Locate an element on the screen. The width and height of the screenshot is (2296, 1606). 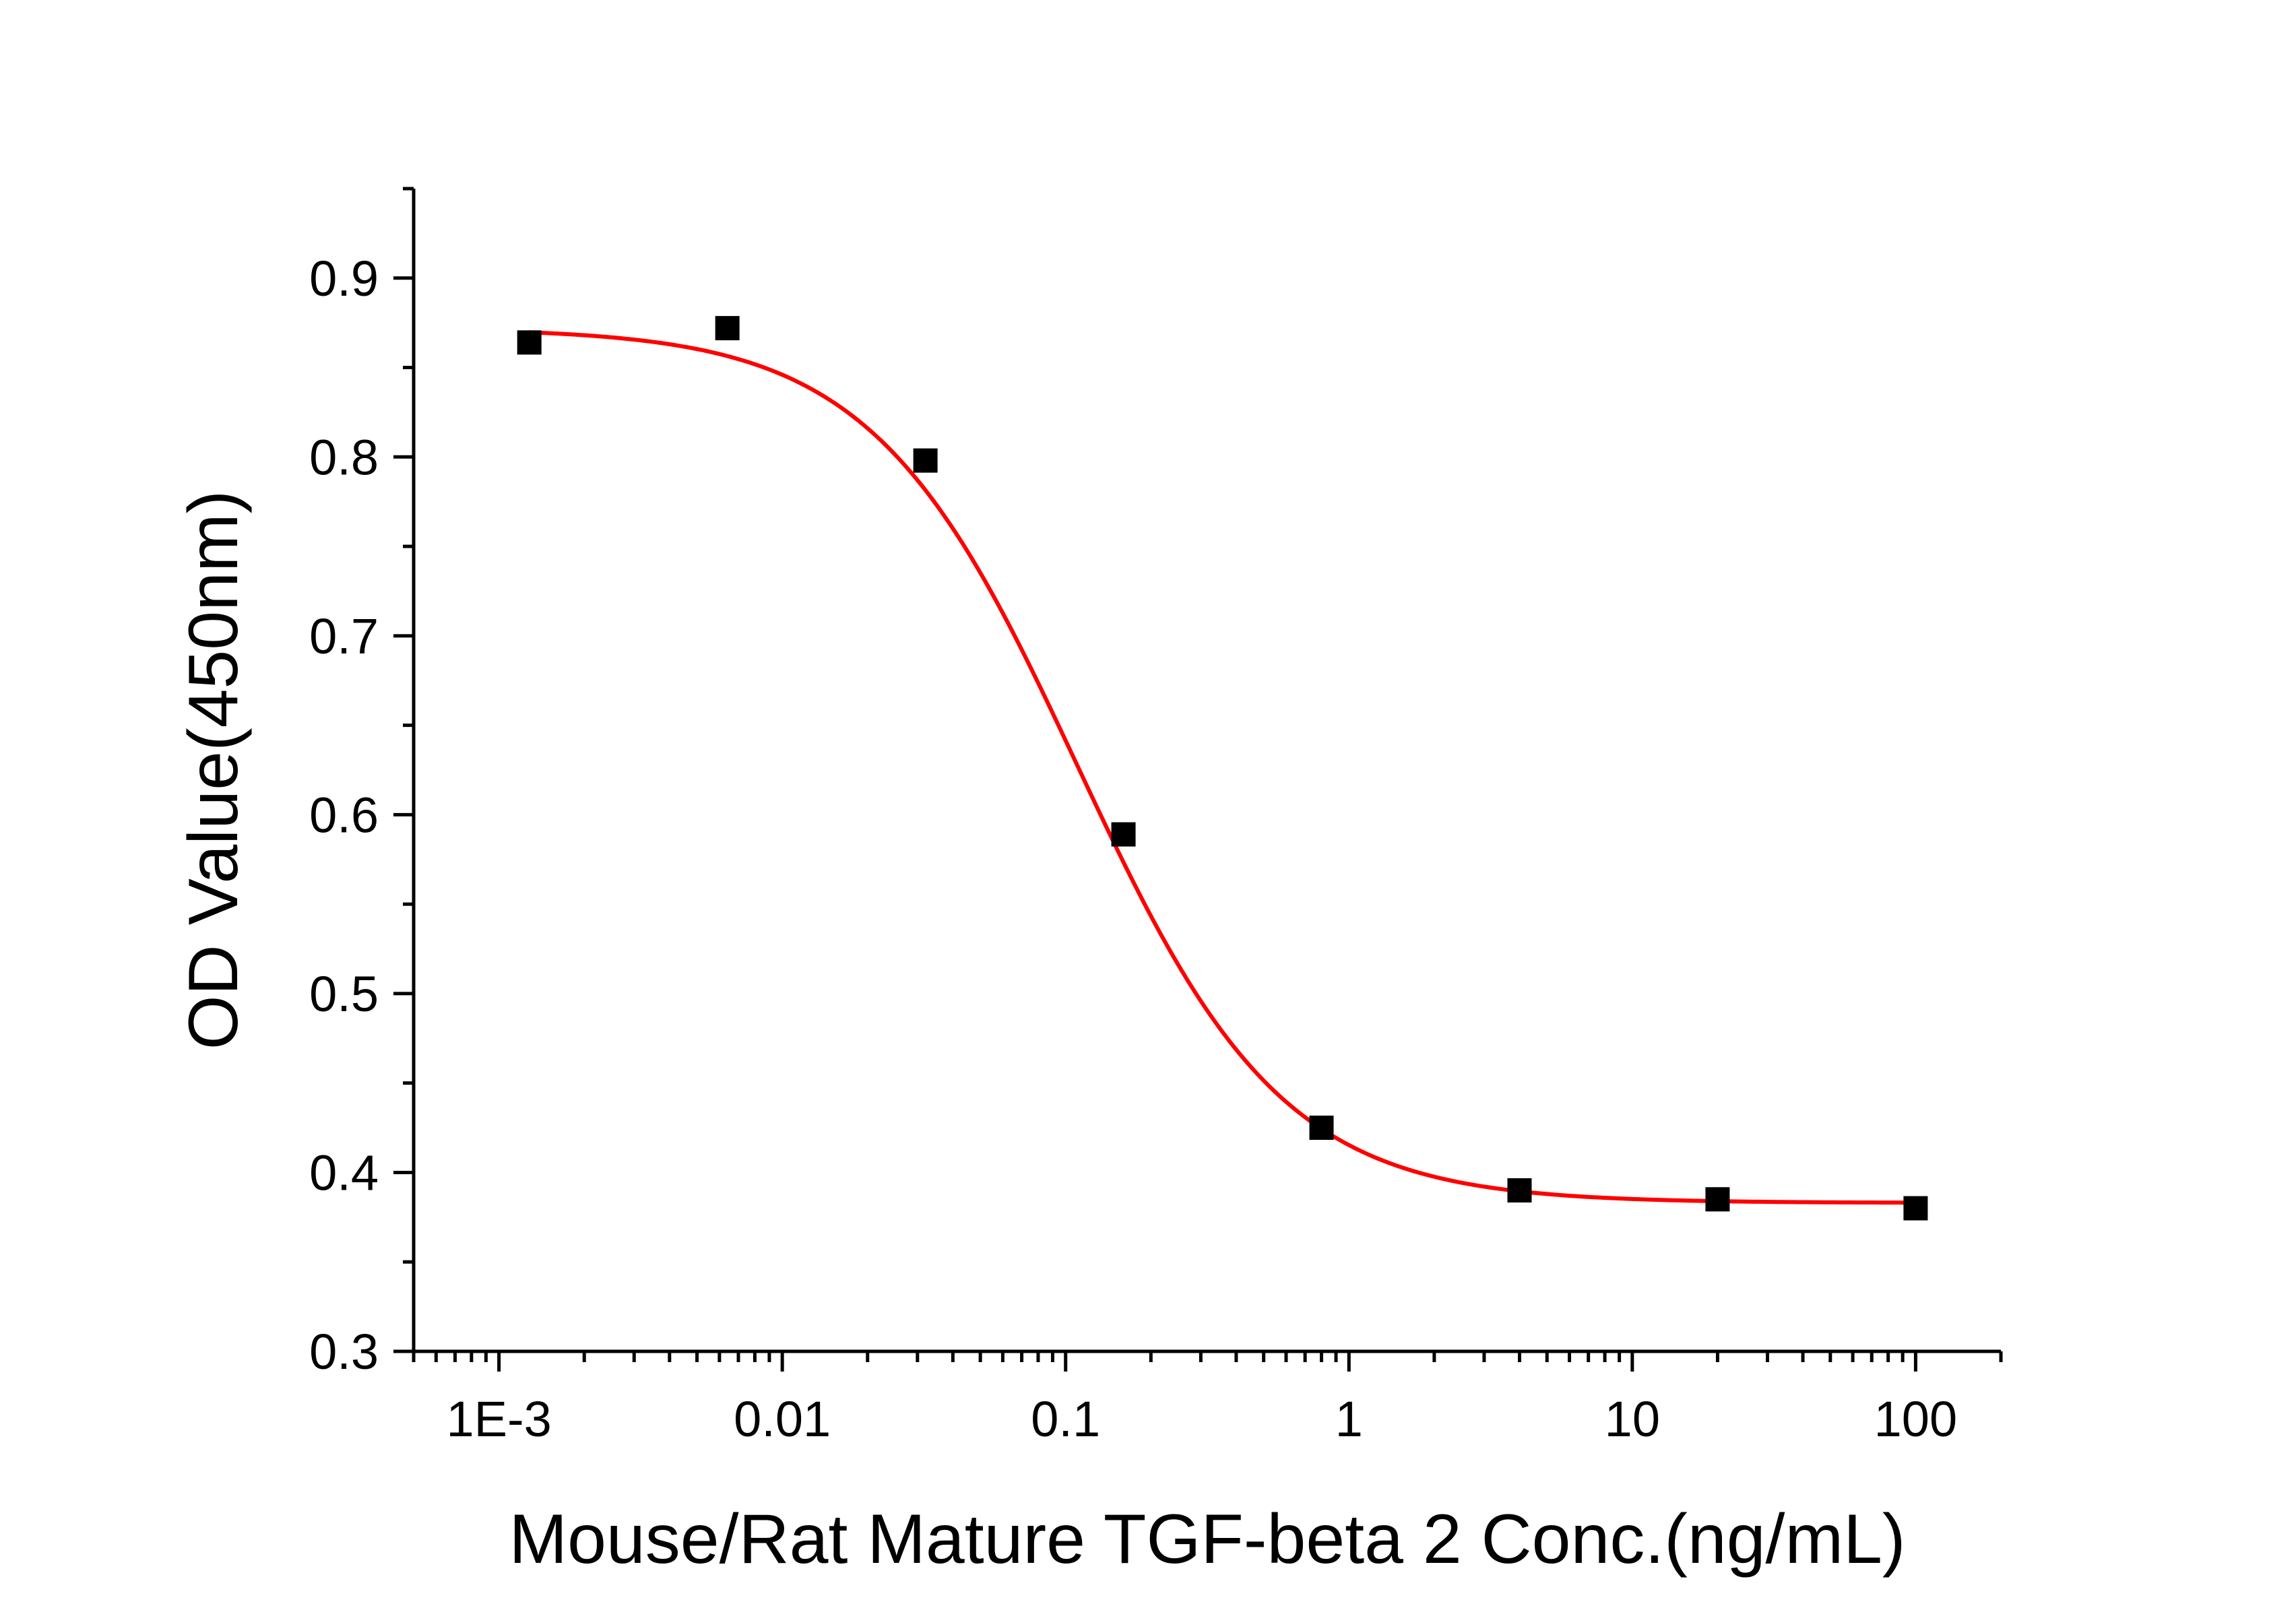
y-axis-title: OD Value(450nm) is located at coordinates (213, 770).